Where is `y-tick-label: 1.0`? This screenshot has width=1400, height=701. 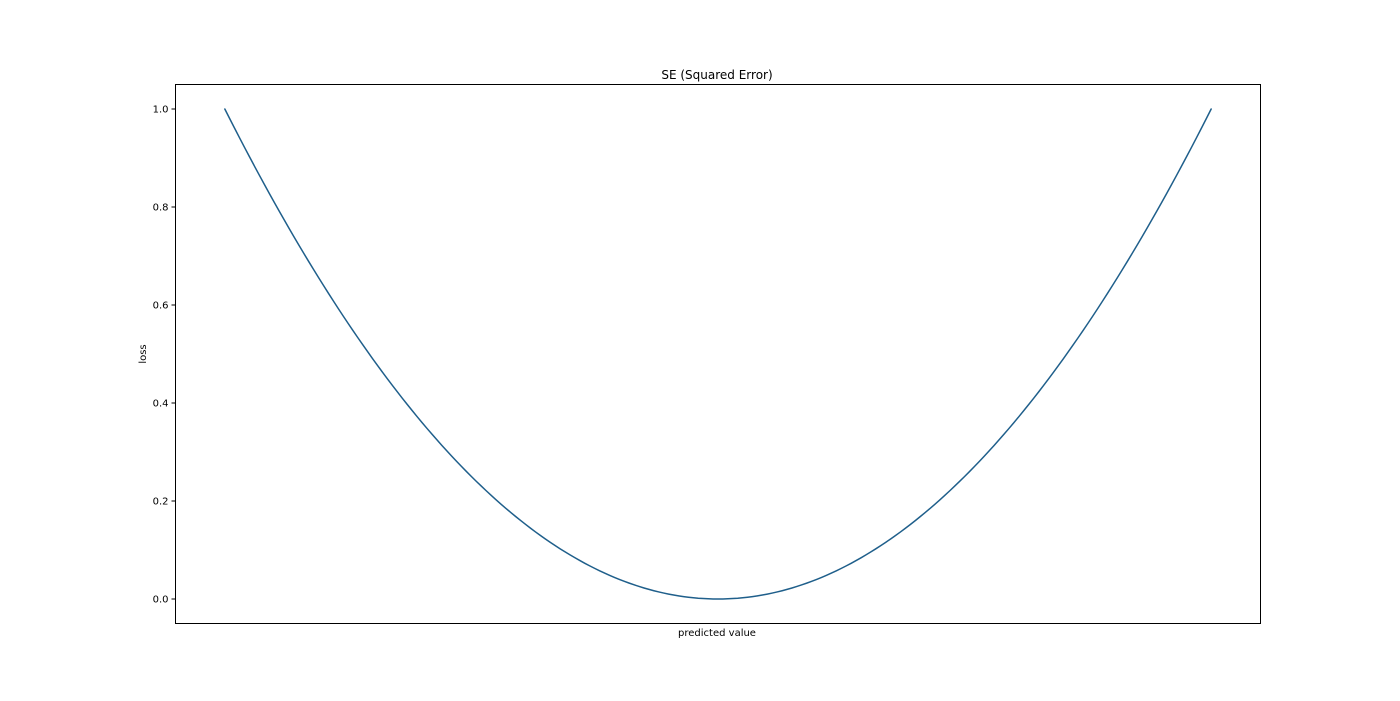 y-tick-label: 1.0 is located at coordinates (161, 110).